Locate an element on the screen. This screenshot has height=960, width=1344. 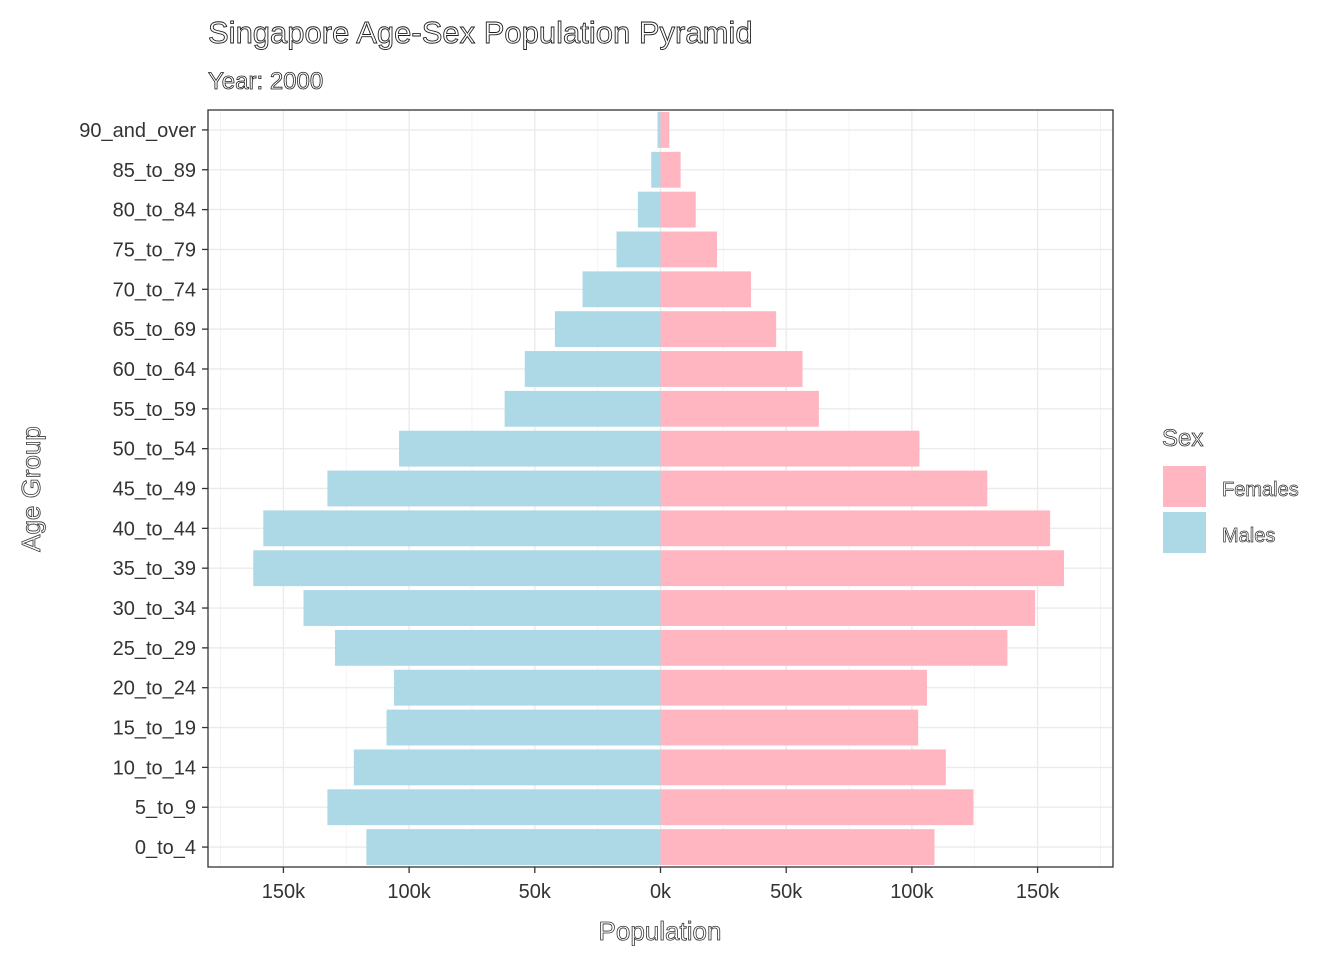
y-tick-label: 60_to_64 is located at coordinates (154, 370).